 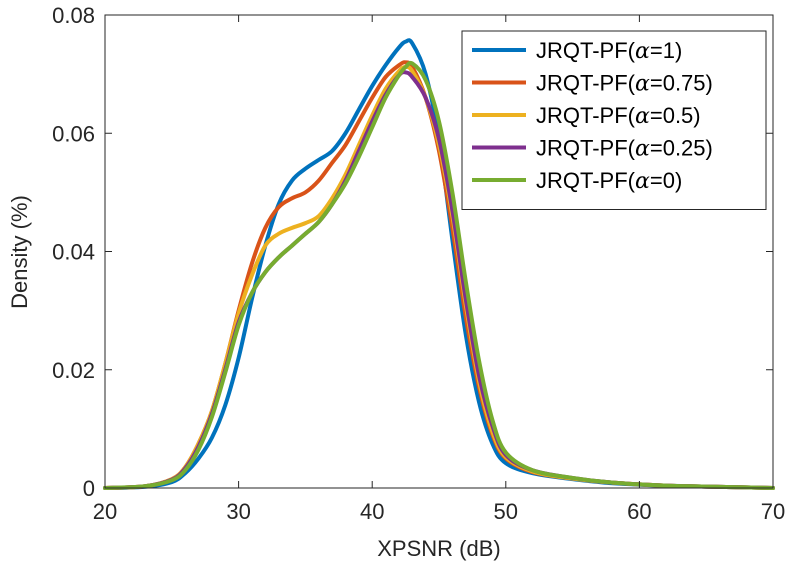 I want to click on legend-label-suffix: =0), so click(x=666, y=180).